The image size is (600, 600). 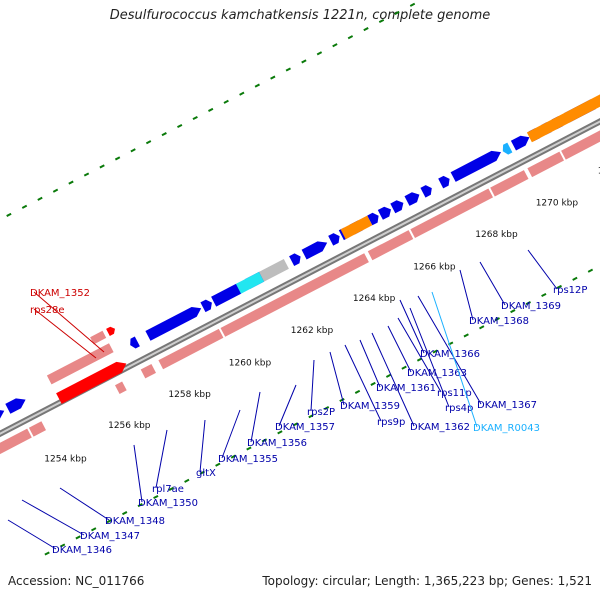 I want to click on tick-label: 1272 kbp, so click(x=599, y=171).